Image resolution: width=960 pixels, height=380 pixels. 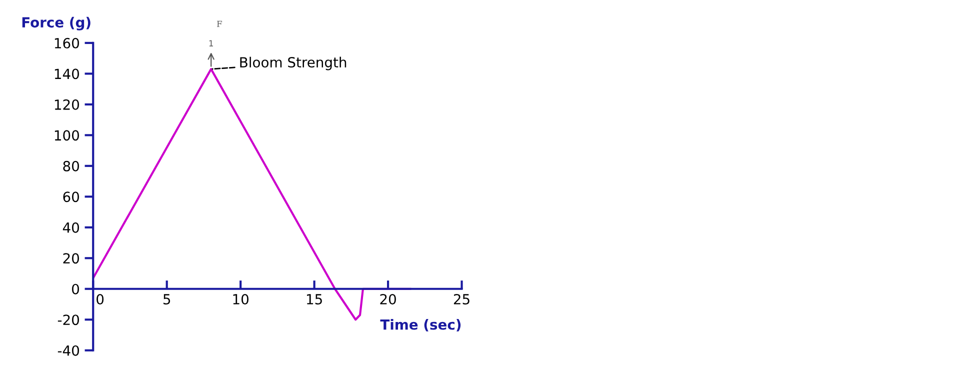 What do you see at coordinates (71, 227) in the screenshot?
I see `y-tick-label: 40` at bounding box center [71, 227].